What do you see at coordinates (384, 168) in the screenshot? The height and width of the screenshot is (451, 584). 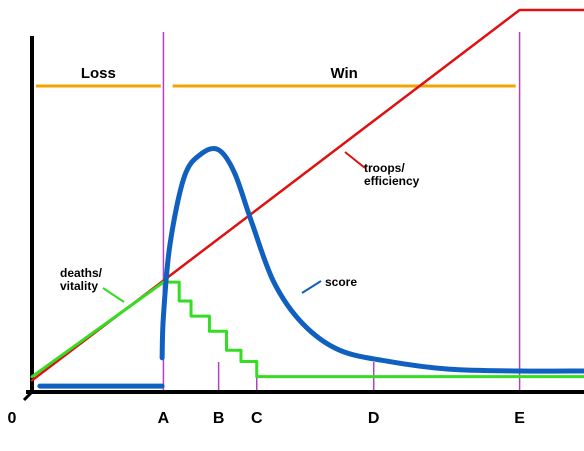 I see `annotation-troops-efficiency-line-1: troops/` at bounding box center [384, 168].